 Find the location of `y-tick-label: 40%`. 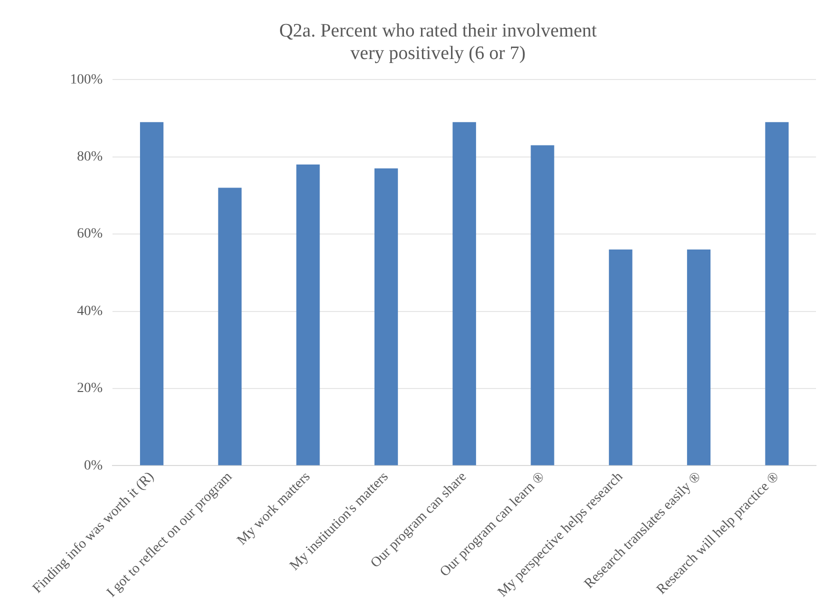

y-tick-label: 40% is located at coordinates (89, 311).